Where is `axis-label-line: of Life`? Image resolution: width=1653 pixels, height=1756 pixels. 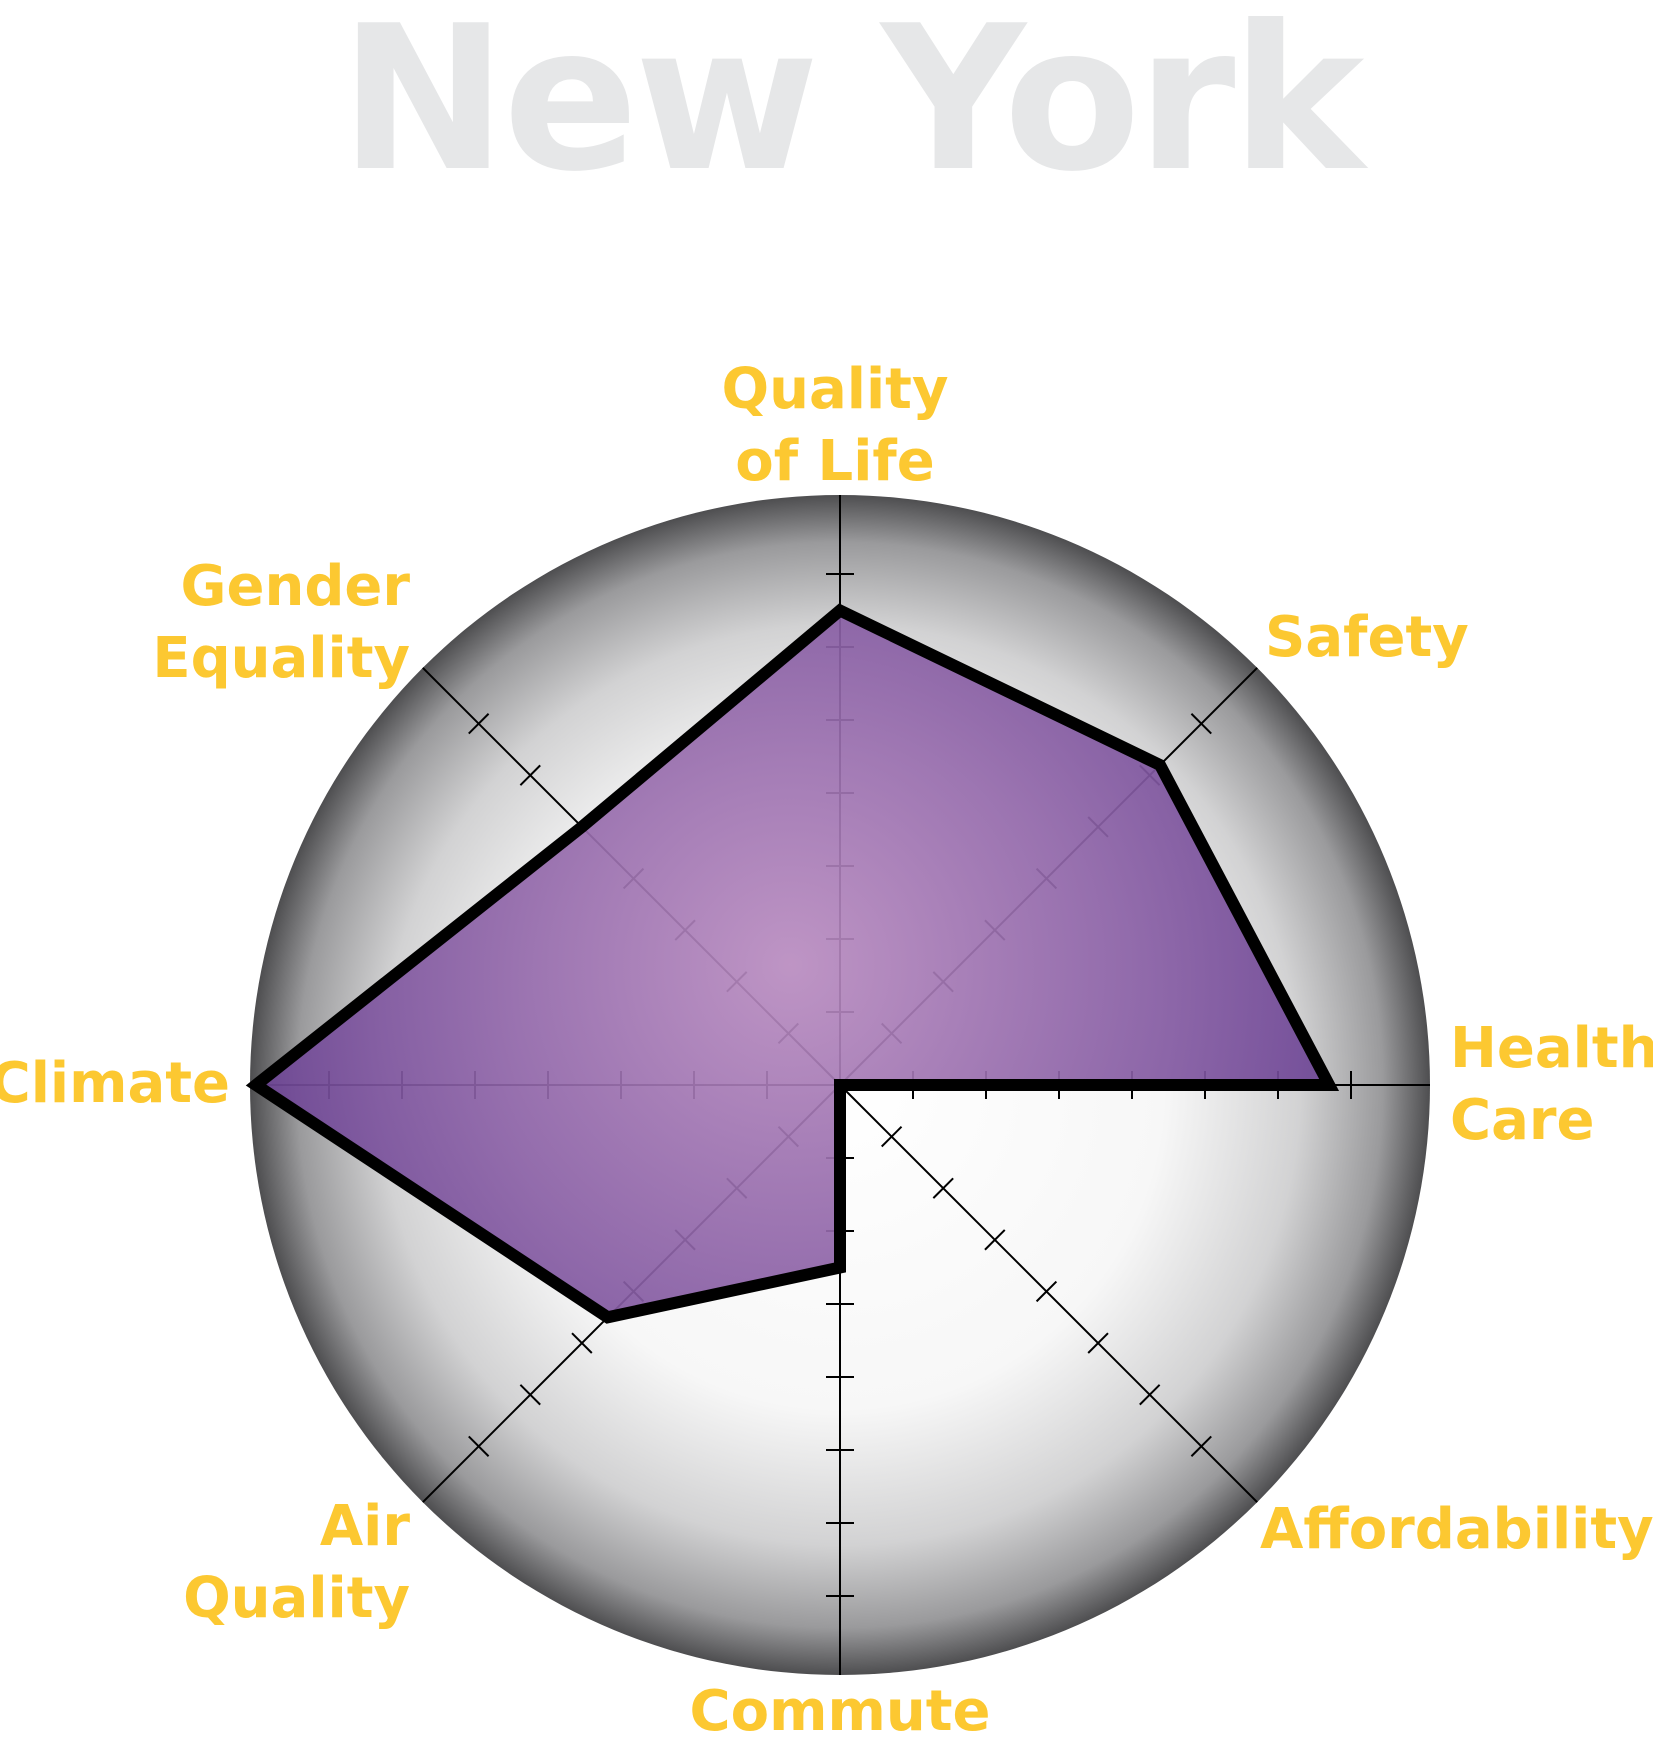 axis-label-line: of Life is located at coordinates (835, 461).